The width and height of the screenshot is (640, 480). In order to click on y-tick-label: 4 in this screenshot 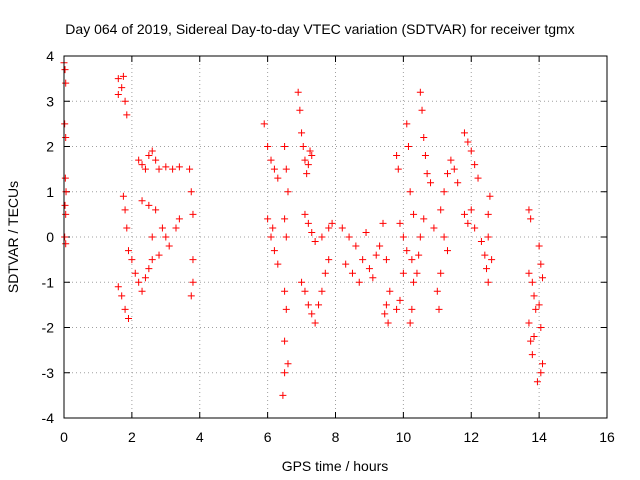, I will do `click(50, 56)`.